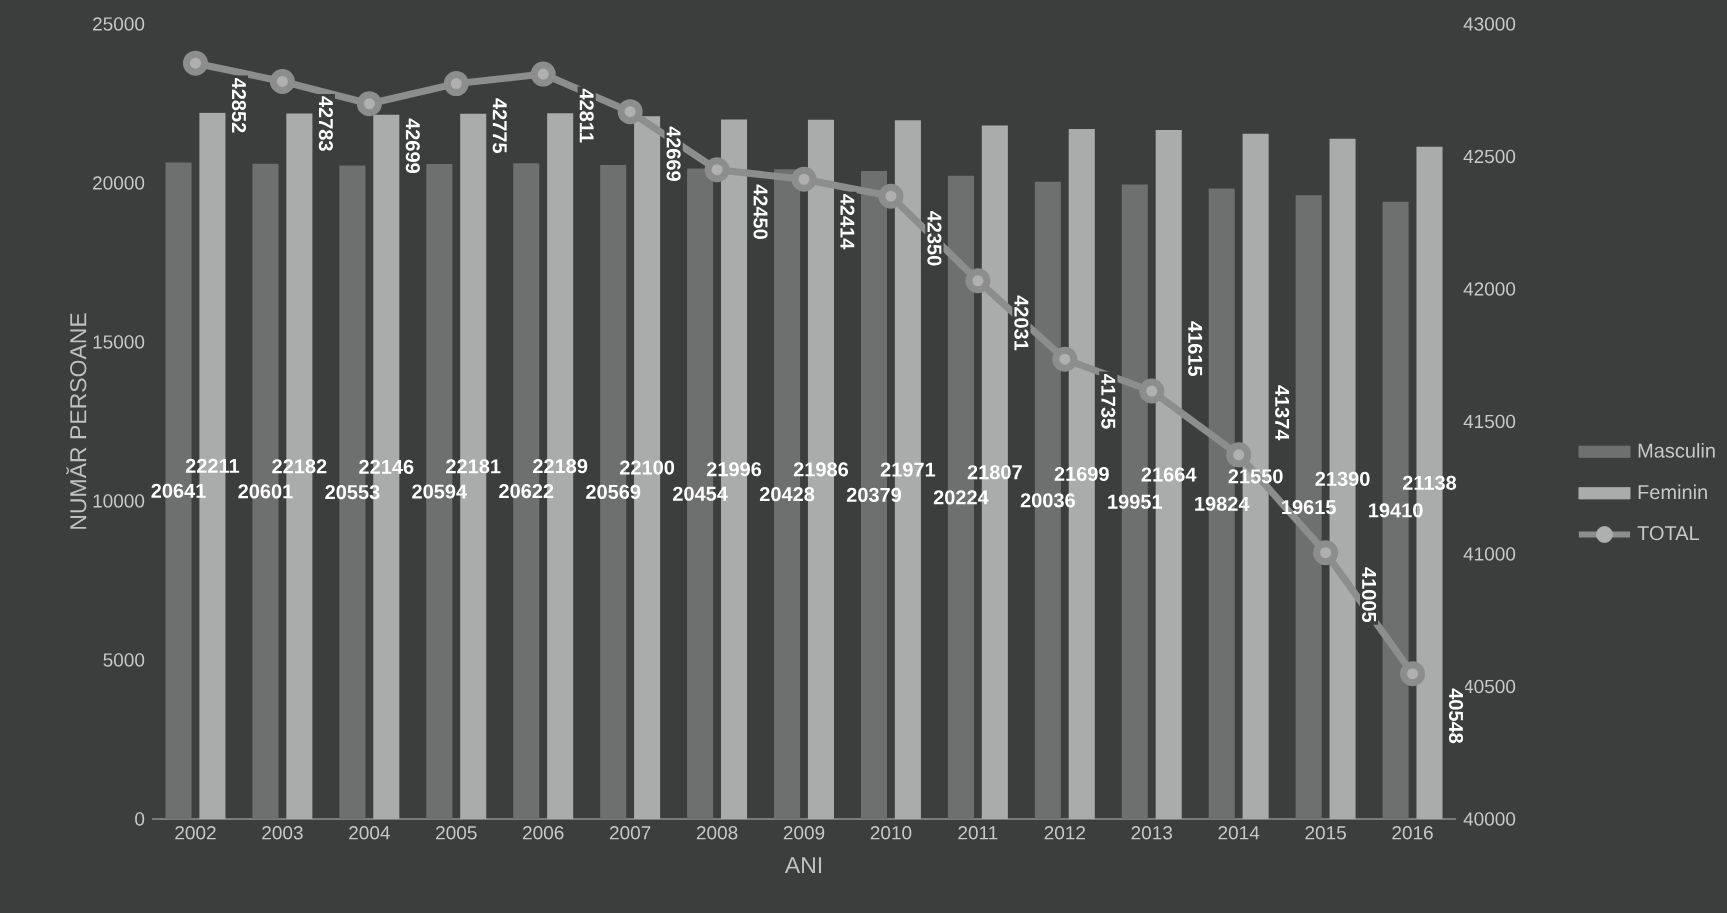  What do you see at coordinates (124, 660) in the screenshot?
I see `y-tick-label: 5000` at bounding box center [124, 660].